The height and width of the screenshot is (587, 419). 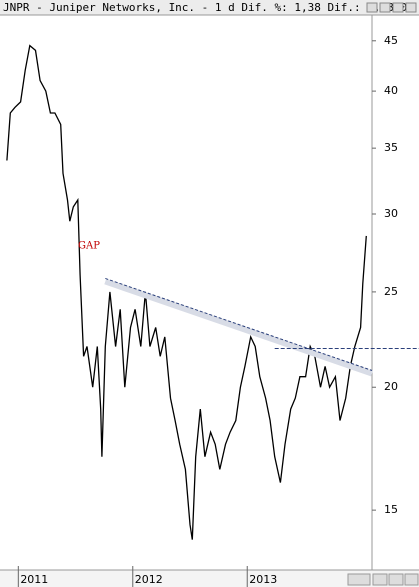 What do you see at coordinates (34, 579) in the screenshot?
I see `x-tick-label: 2011` at bounding box center [34, 579].